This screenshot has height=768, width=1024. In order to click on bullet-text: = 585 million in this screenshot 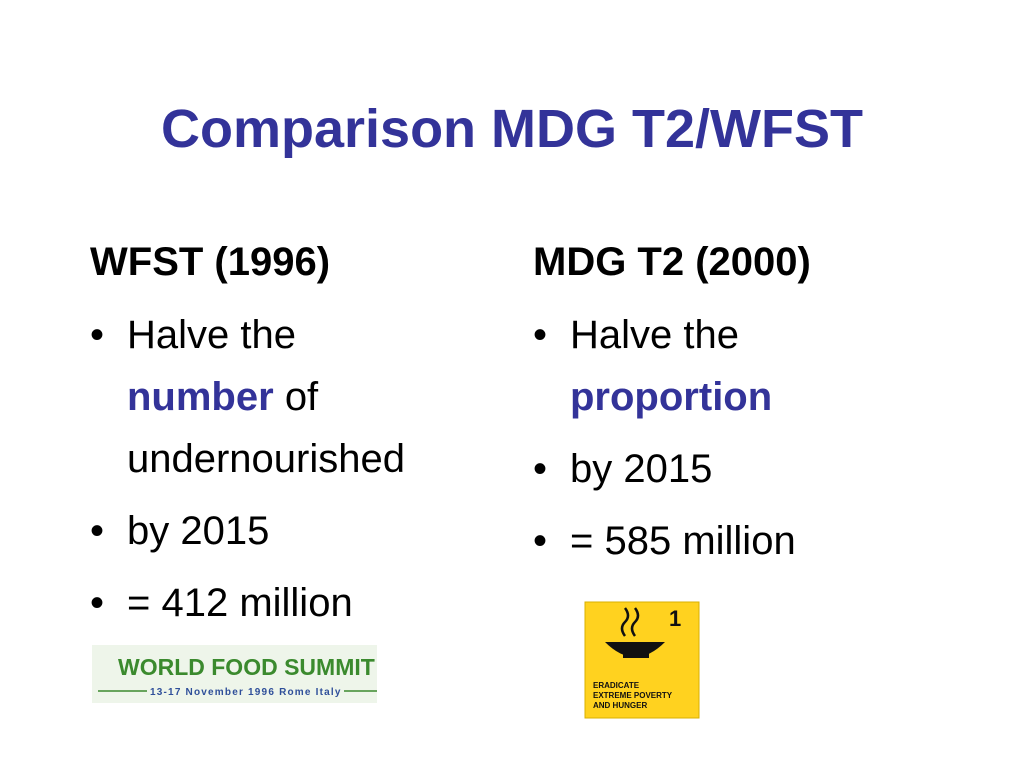, I will do `click(683, 541)`.